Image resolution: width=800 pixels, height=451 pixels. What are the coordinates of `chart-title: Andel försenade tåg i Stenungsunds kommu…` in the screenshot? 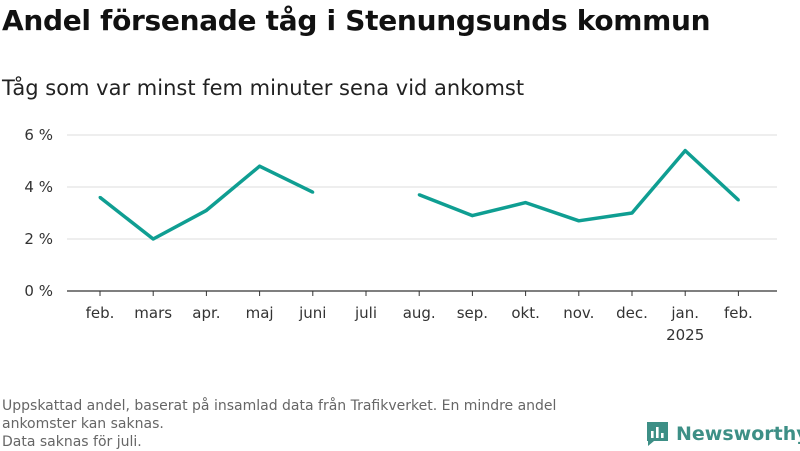 It's located at (356, 20).